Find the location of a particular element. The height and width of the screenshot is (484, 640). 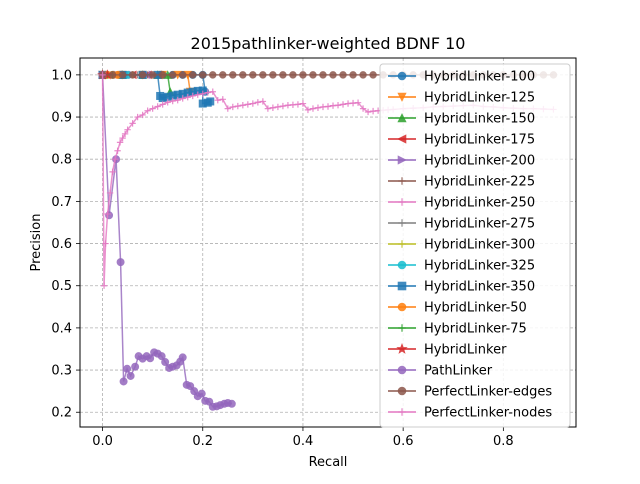

legend-entry-hybridlinker-250: HybridLinker-250 is located at coordinates (461, 203).